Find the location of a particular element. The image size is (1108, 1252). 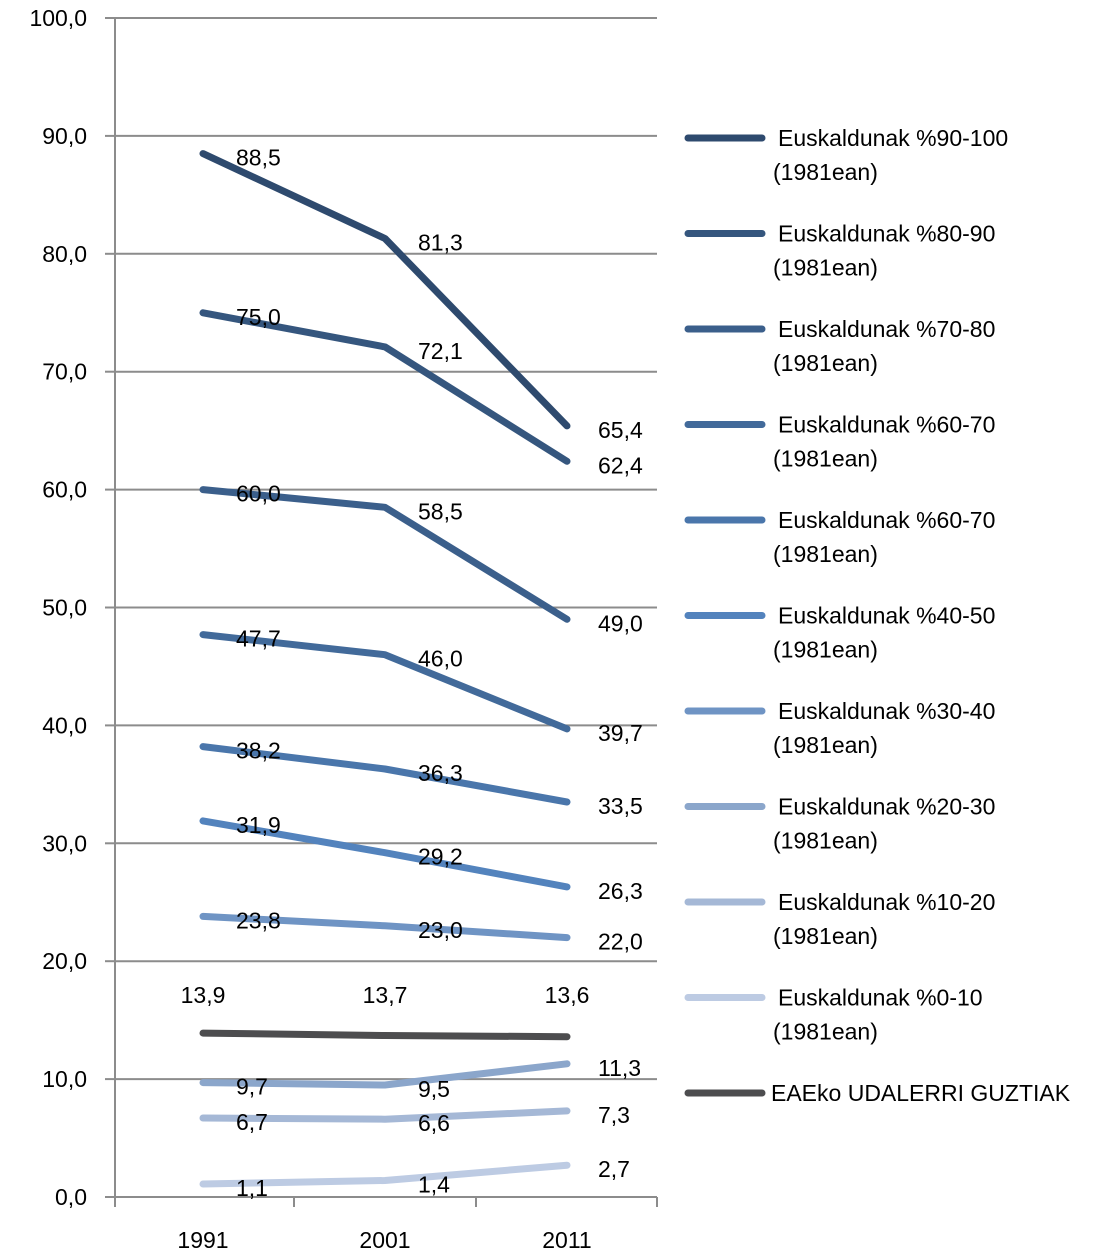

legend-label: Euskaldunak %20-30 is located at coordinates (886, 807).